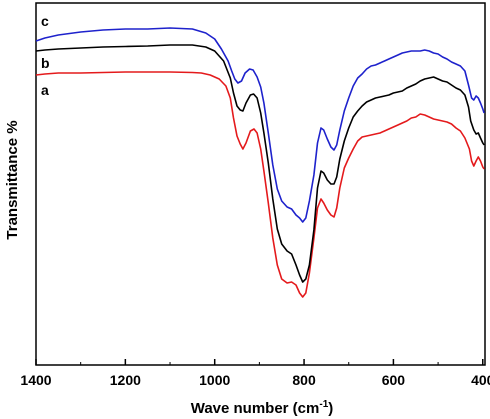 This screenshot has height=419, width=490. What do you see at coordinates (323, 404) in the screenshot?
I see `x-axis-title-superscript: -1` at bounding box center [323, 404].